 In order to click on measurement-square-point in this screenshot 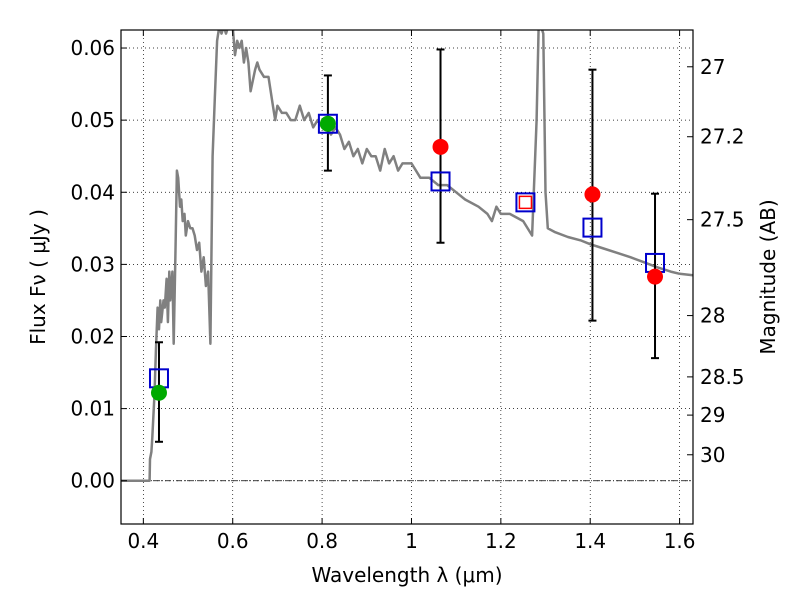, I will do `click(525, 202)`.